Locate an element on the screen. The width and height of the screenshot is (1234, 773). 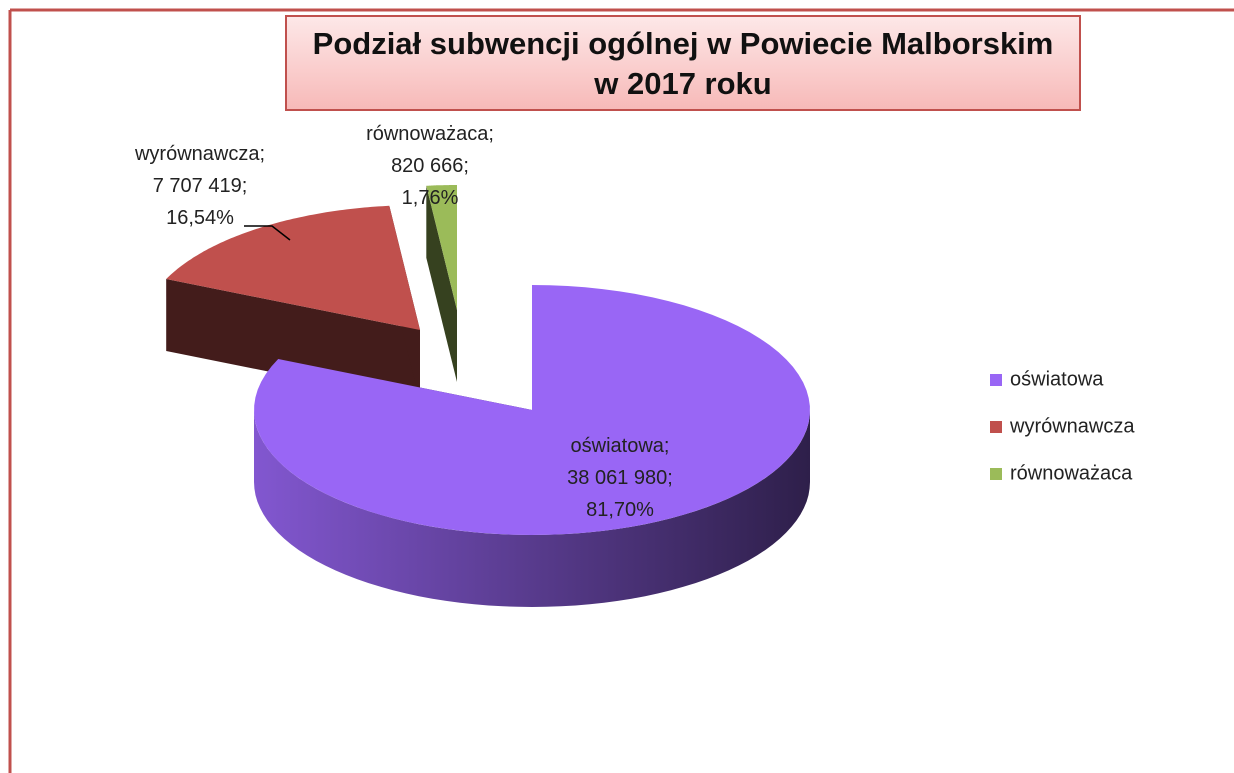
leader-line is located at coordinates (267, 233).